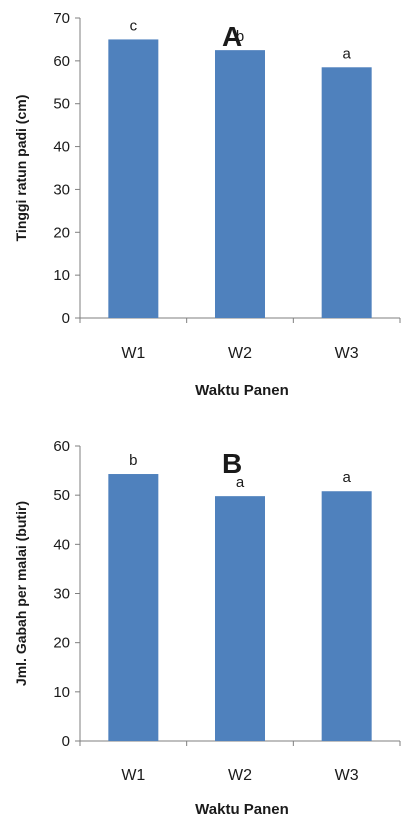 The height and width of the screenshot is (820, 409). What do you see at coordinates (21, 168) in the screenshot?
I see `y-axis-title: Tinggi ratun padi (cm)` at bounding box center [21, 168].